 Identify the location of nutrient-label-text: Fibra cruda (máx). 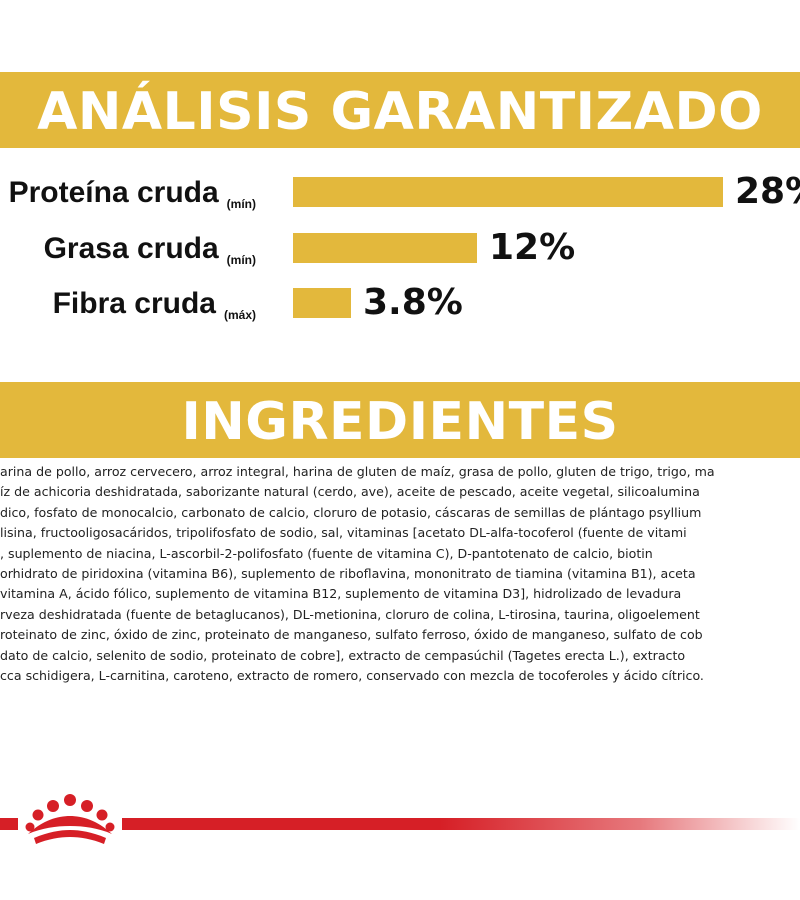
(154, 309).